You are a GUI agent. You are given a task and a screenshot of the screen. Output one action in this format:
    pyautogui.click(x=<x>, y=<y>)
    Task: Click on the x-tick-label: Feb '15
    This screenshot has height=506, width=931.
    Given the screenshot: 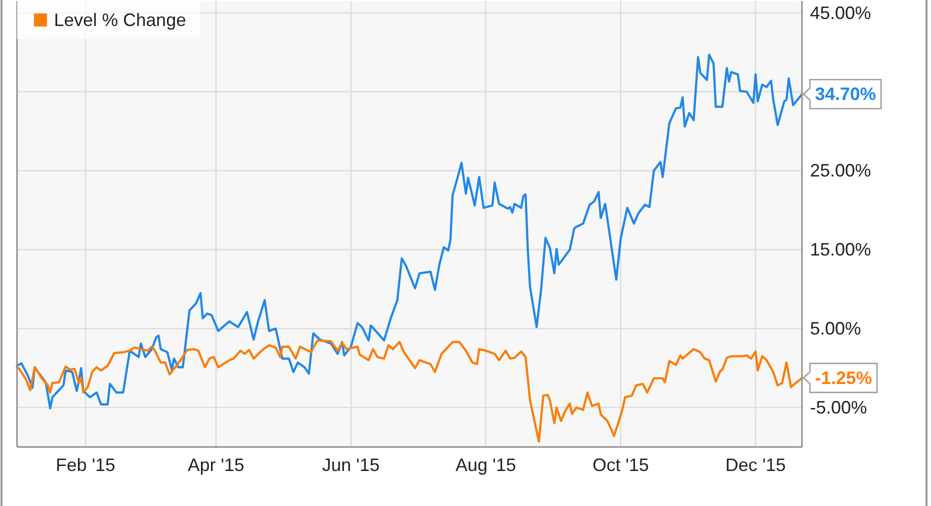 What is the action you would take?
    pyautogui.click(x=86, y=465)
    